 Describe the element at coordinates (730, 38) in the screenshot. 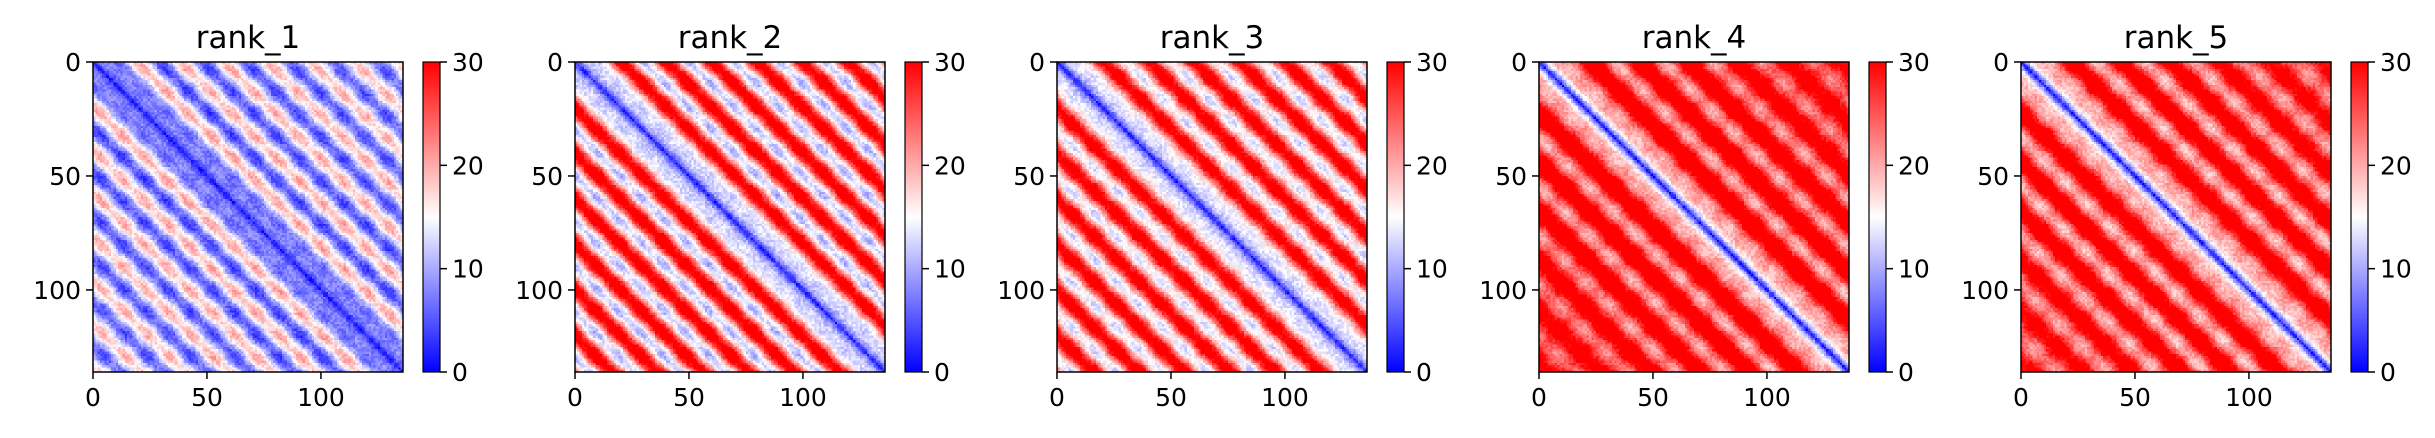

I see `panel-title: rank_2` at that location.